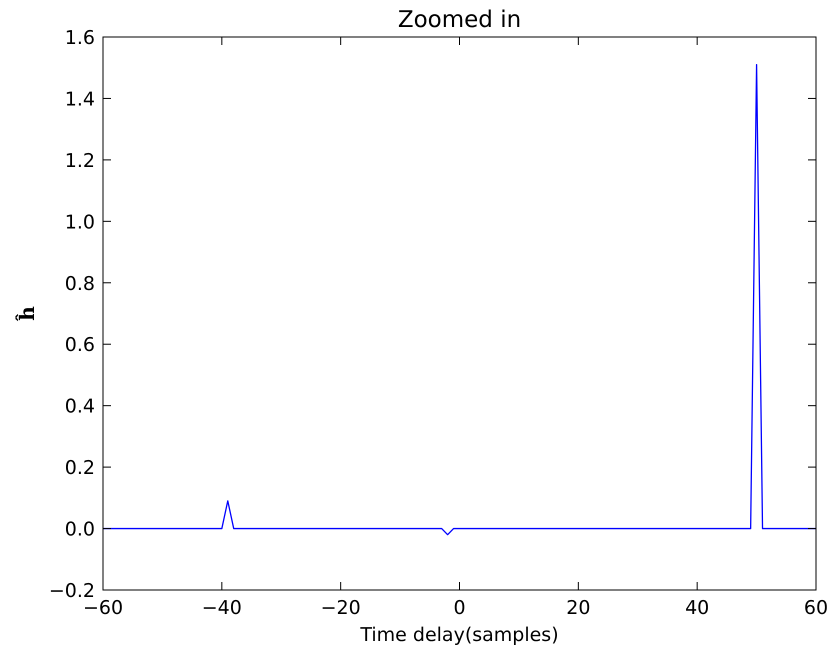 The height and width of the screenshot is (649, 832). I want to click on y-tick-label: 0.4, so click(79, 407).